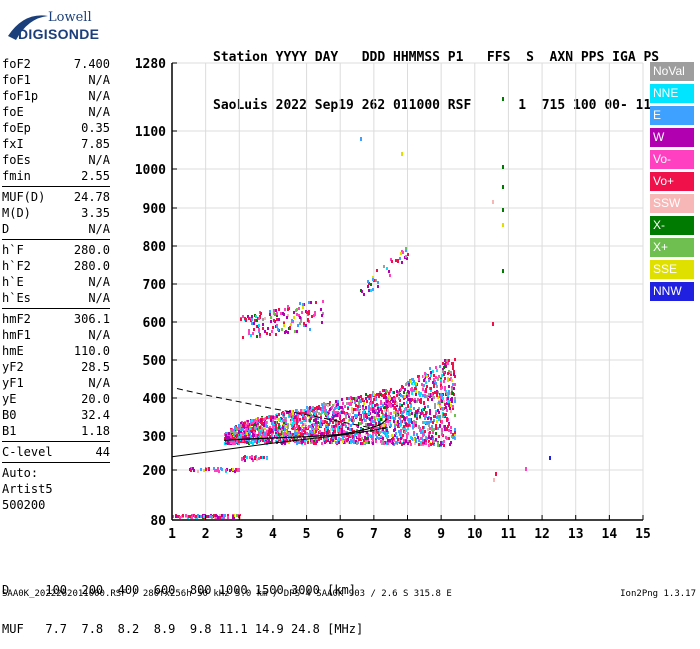  What do you see at coordinates (9, 431) in the screenshot?
I see `param-label: B1` at bounding box center [9, 431].